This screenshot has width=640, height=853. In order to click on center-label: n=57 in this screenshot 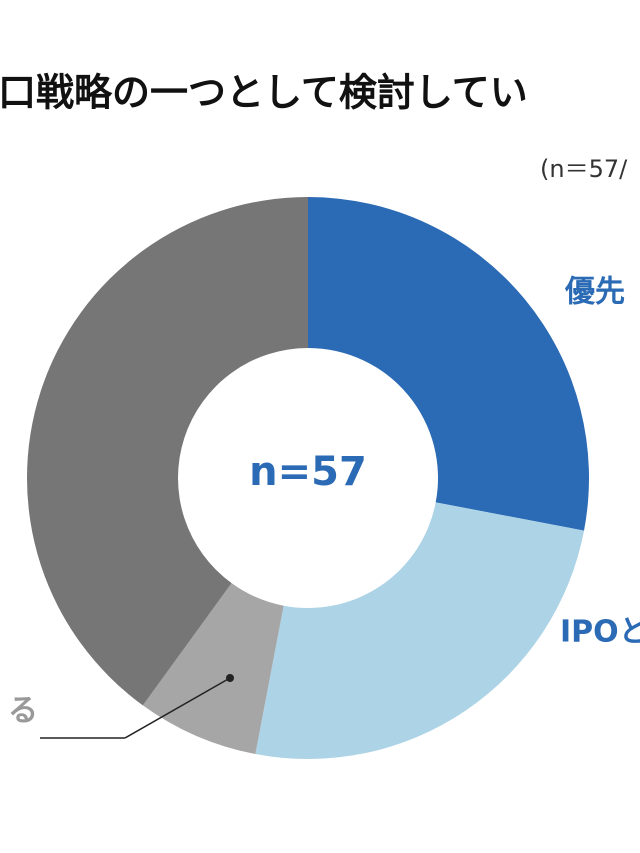, I will do `click(308, 472)`.